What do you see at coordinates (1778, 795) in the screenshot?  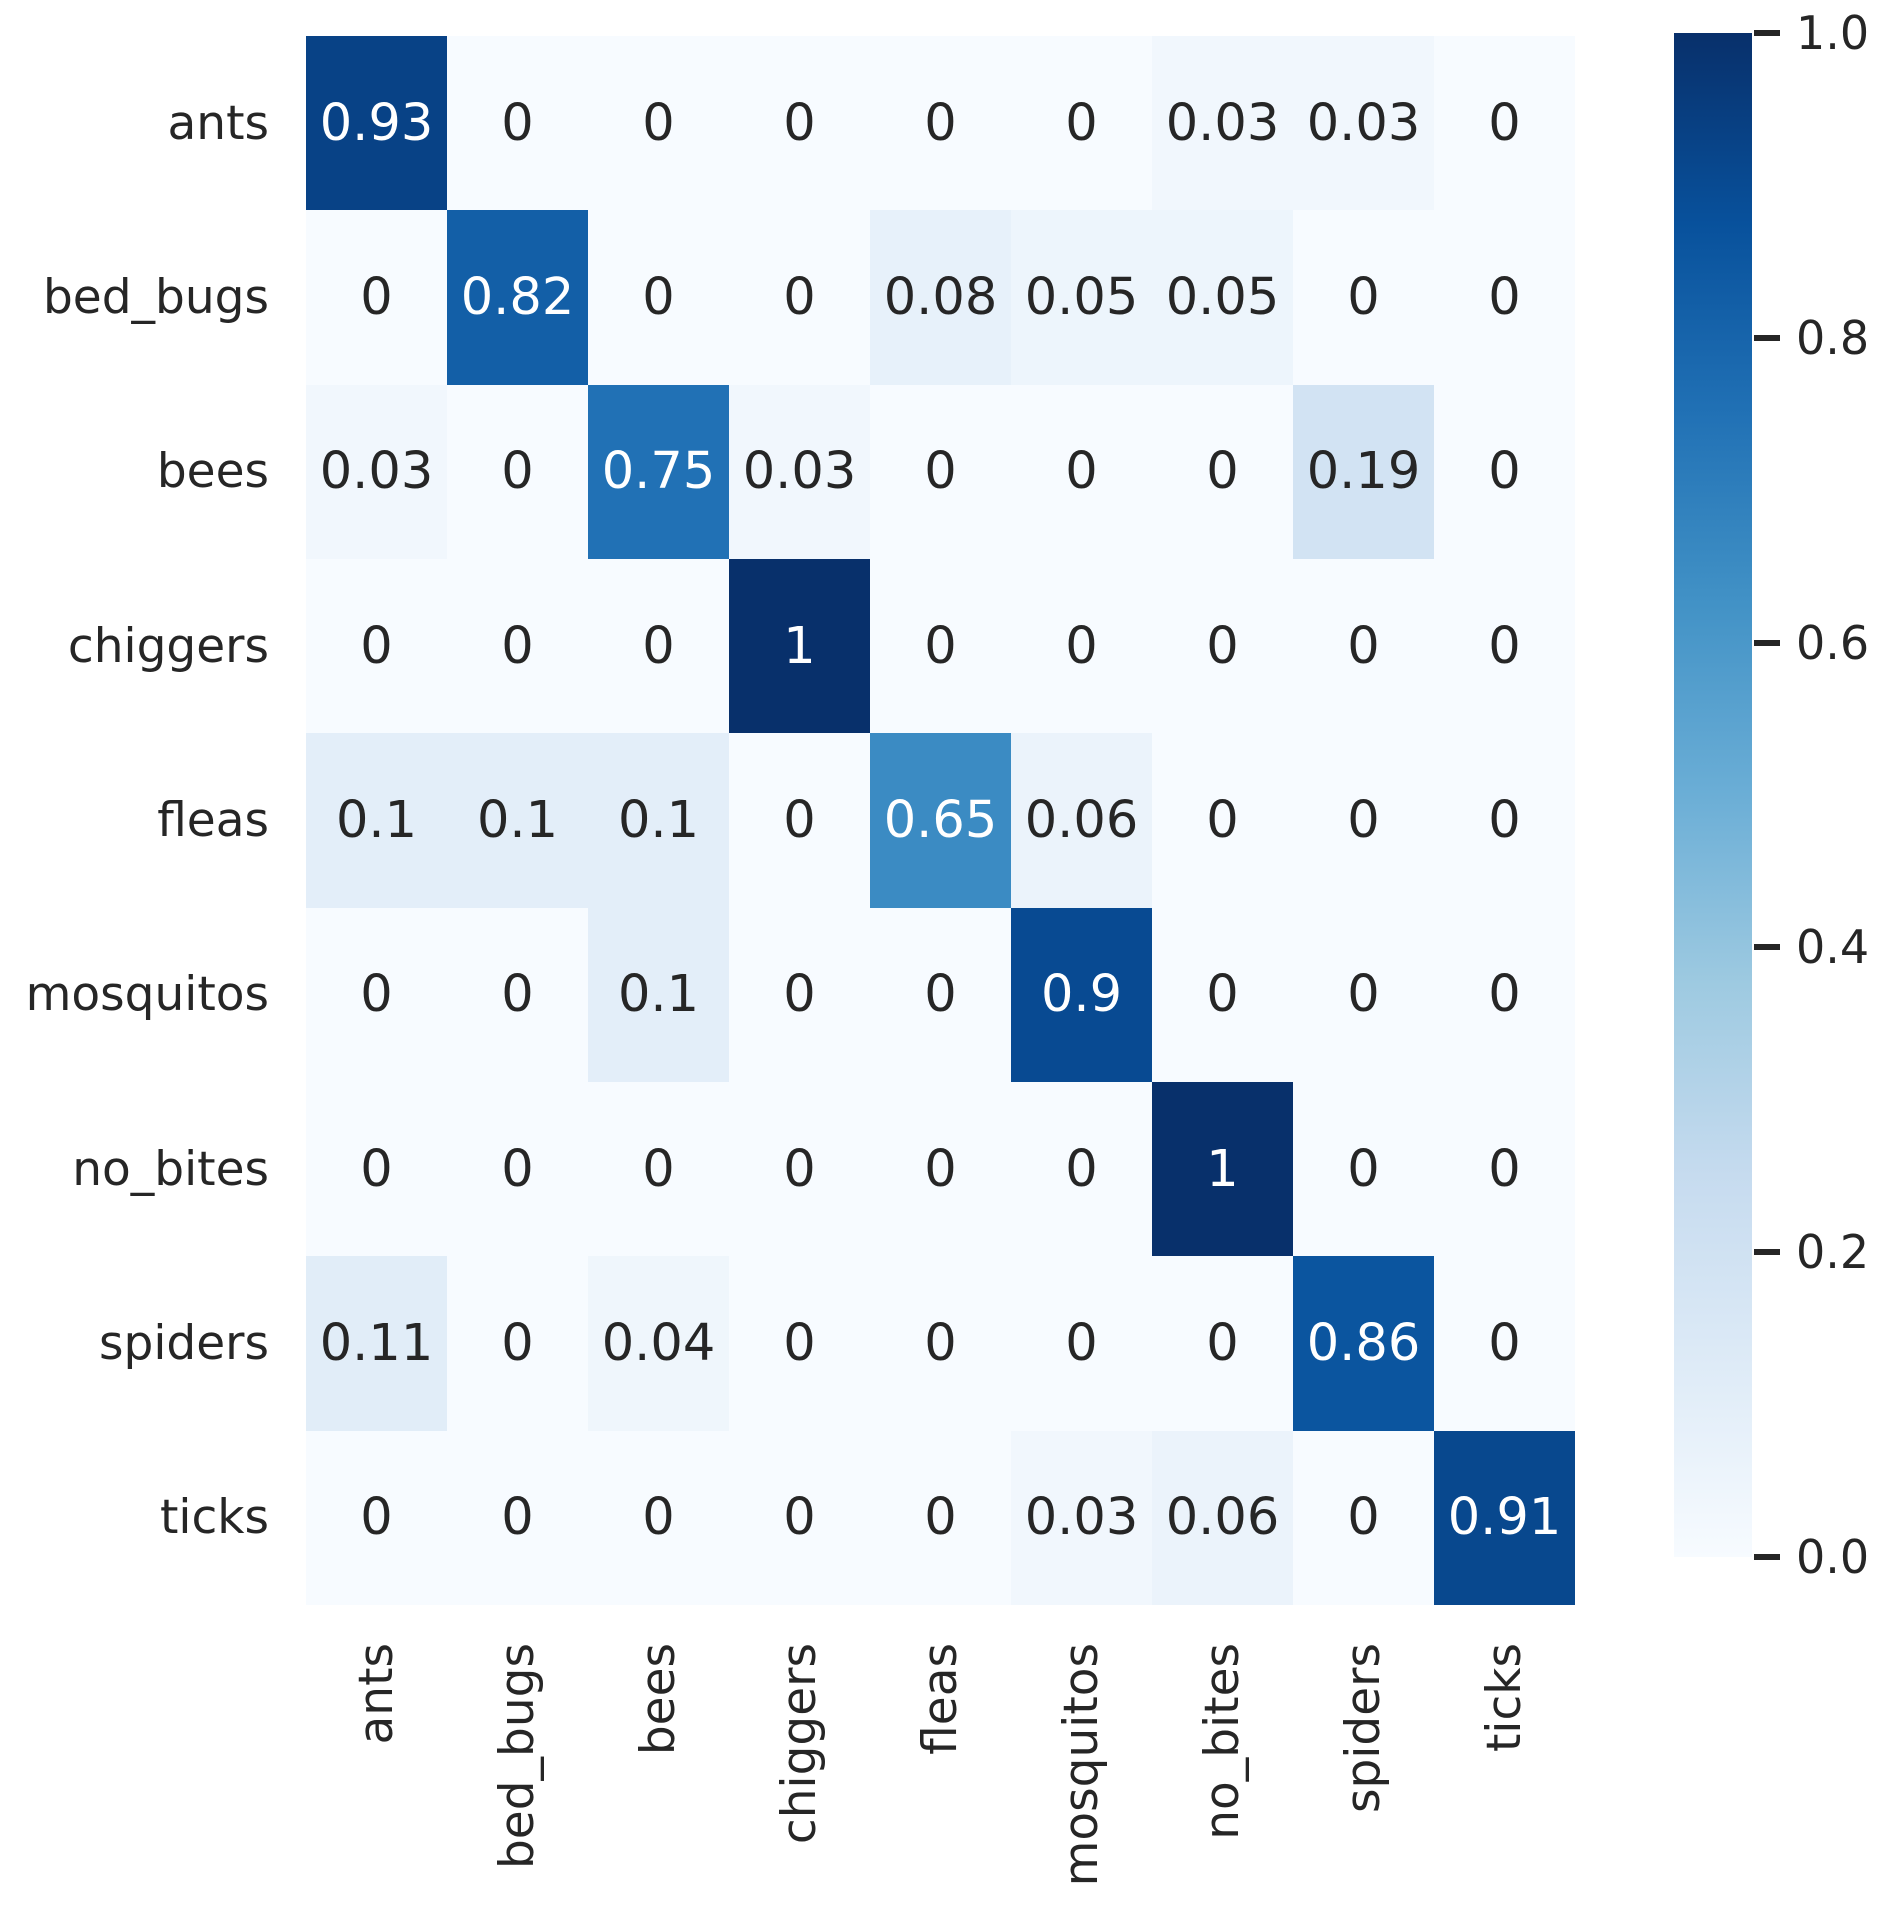 I see `colorbar: 1.0 0.8 0.6 0.4 0.2 0.0` at bounding box center [1778, 795].